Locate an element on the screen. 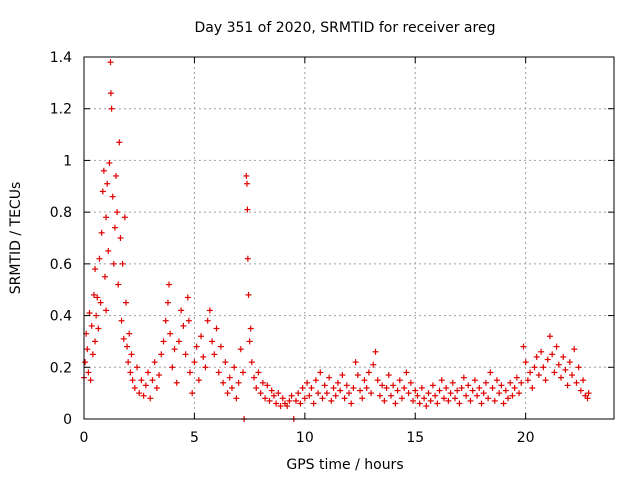  y-tick-label: 0.8 is located at coordinates (61, 213).